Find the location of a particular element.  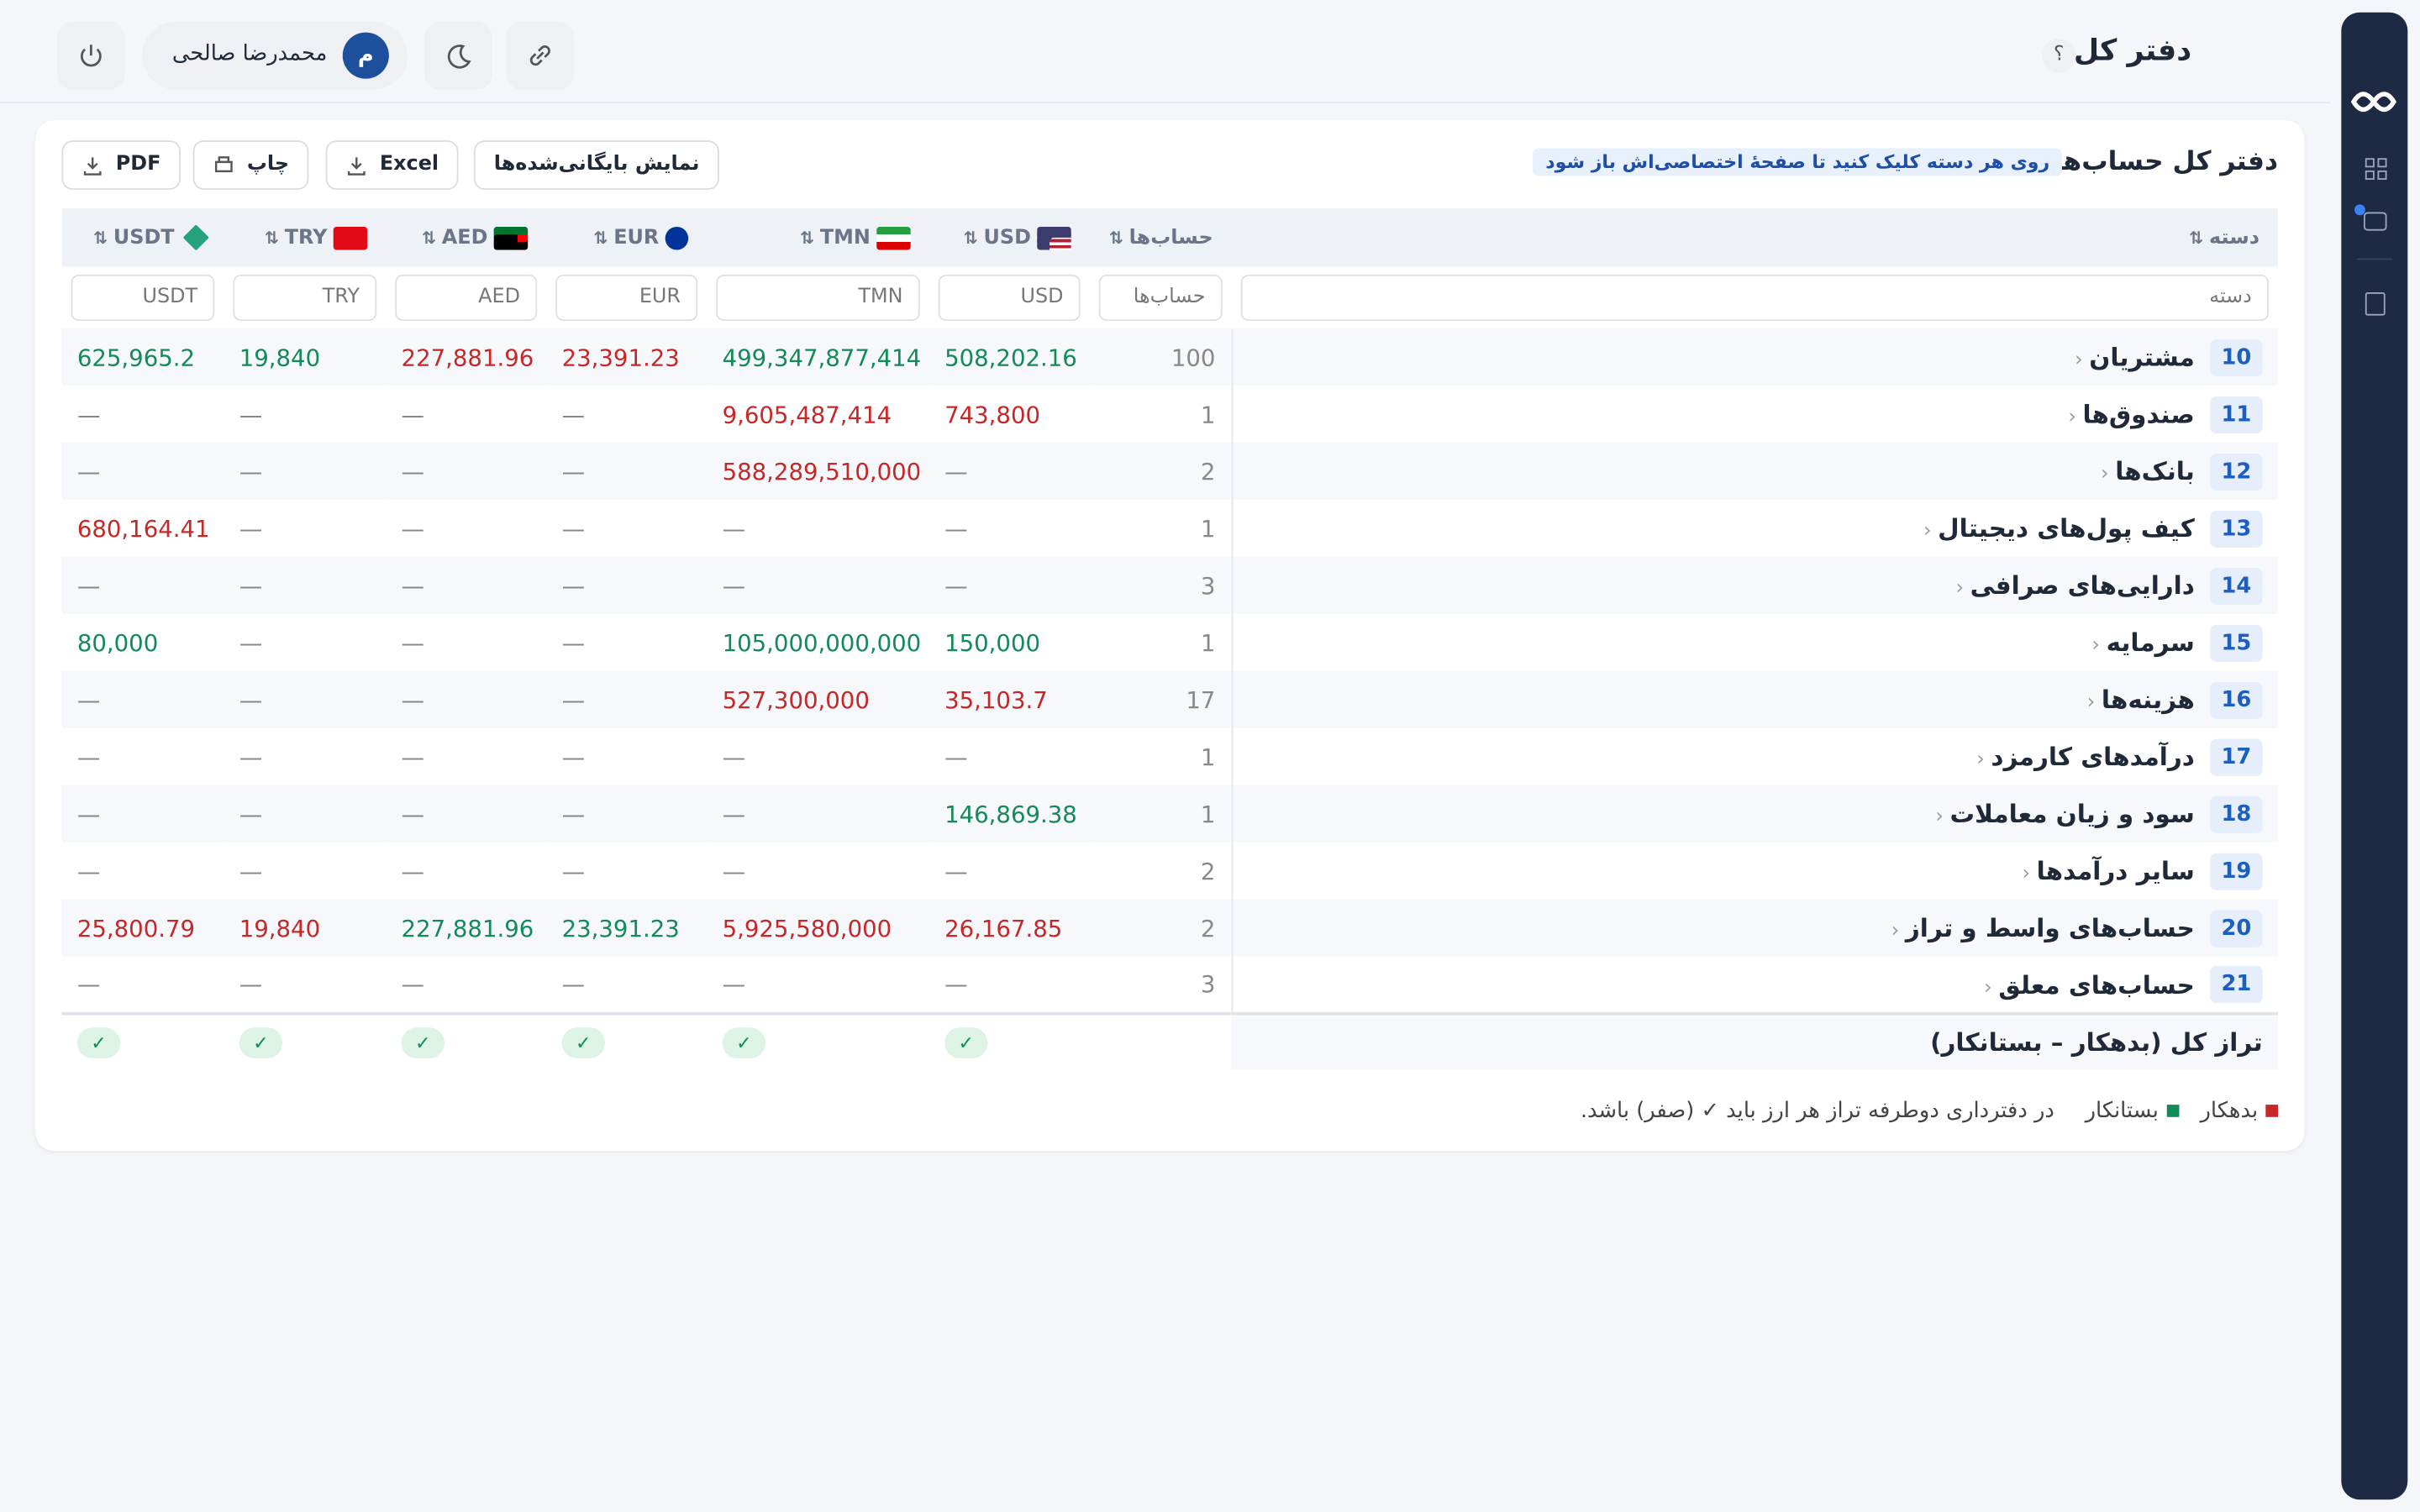

column-label: حساب‌ها is located at coordinates (1161, 237).